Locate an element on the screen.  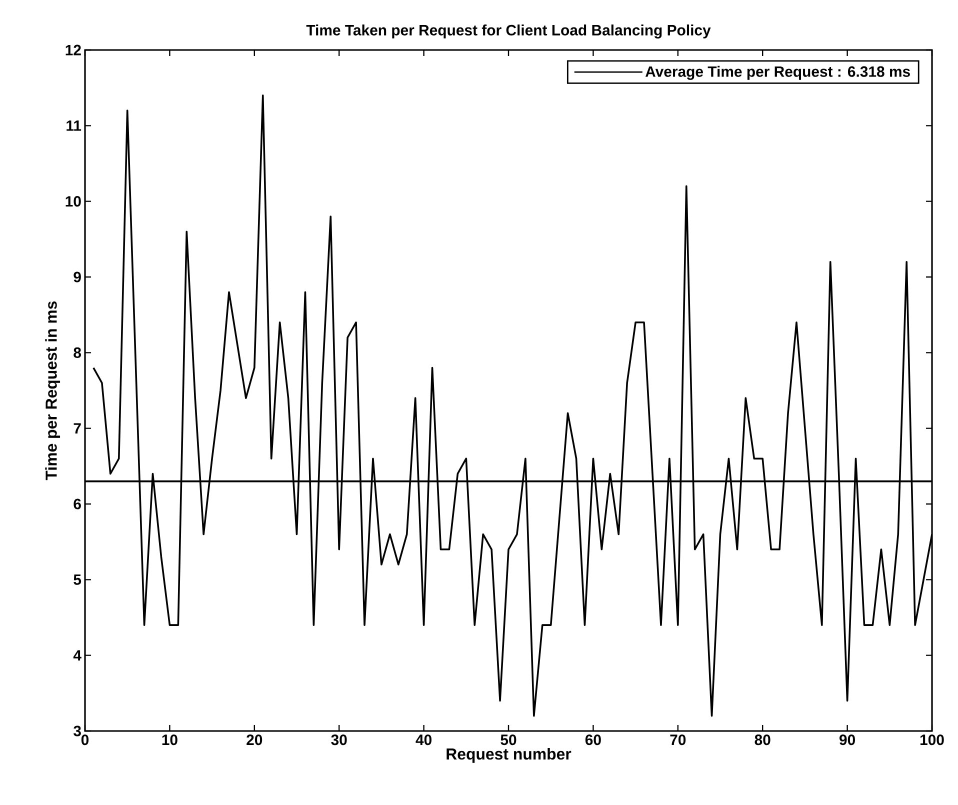
x-tick-label: 20 is located at coordinates (254, 740).